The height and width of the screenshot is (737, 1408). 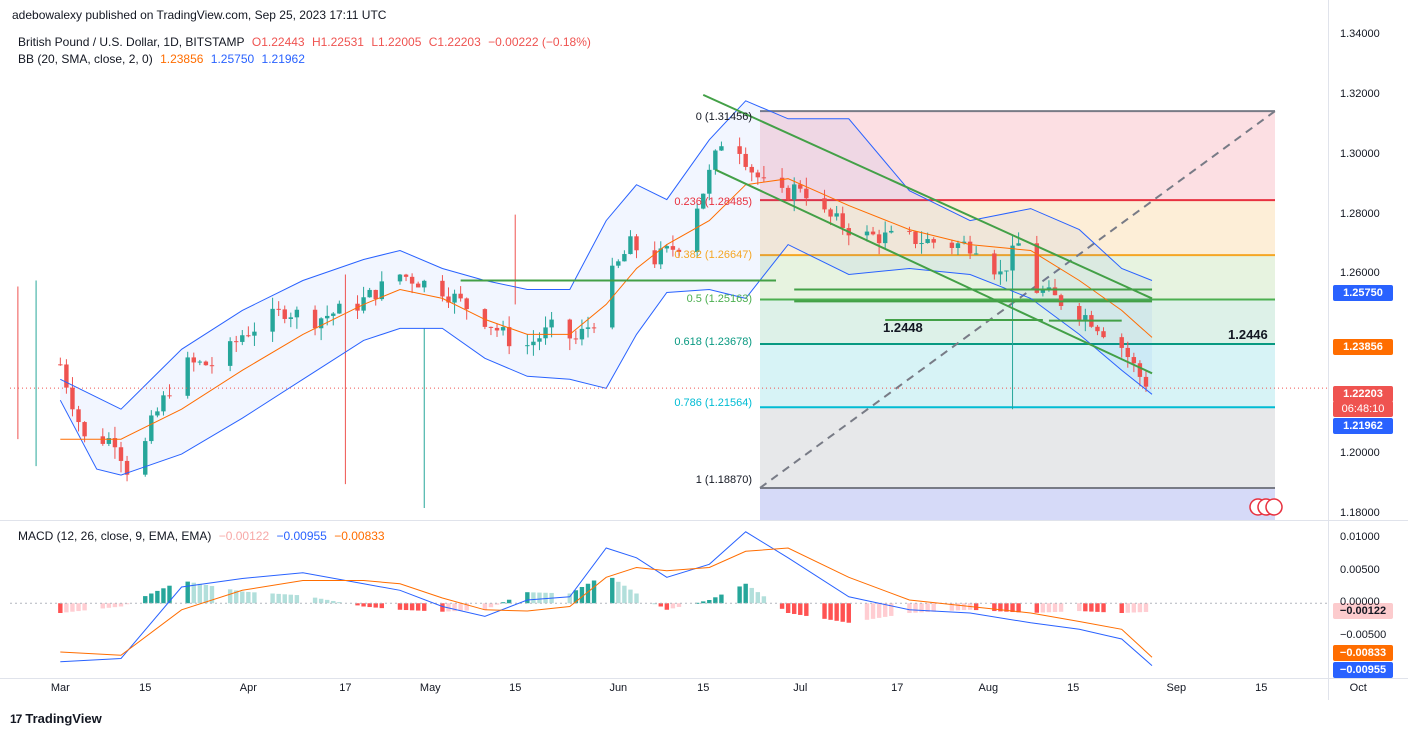 I want to click on tradingview-logo: 17 TradingView, so click(x=56, y=718).